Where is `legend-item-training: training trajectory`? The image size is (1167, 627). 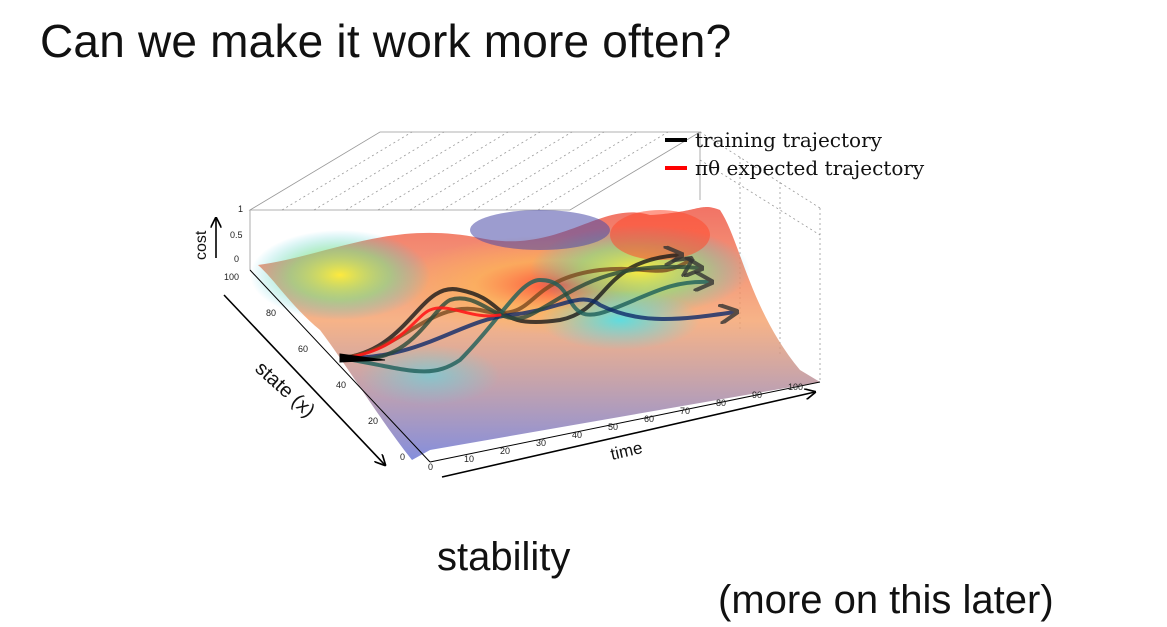
legend-item-training: training trajectory is located at coordinates (794, 140).